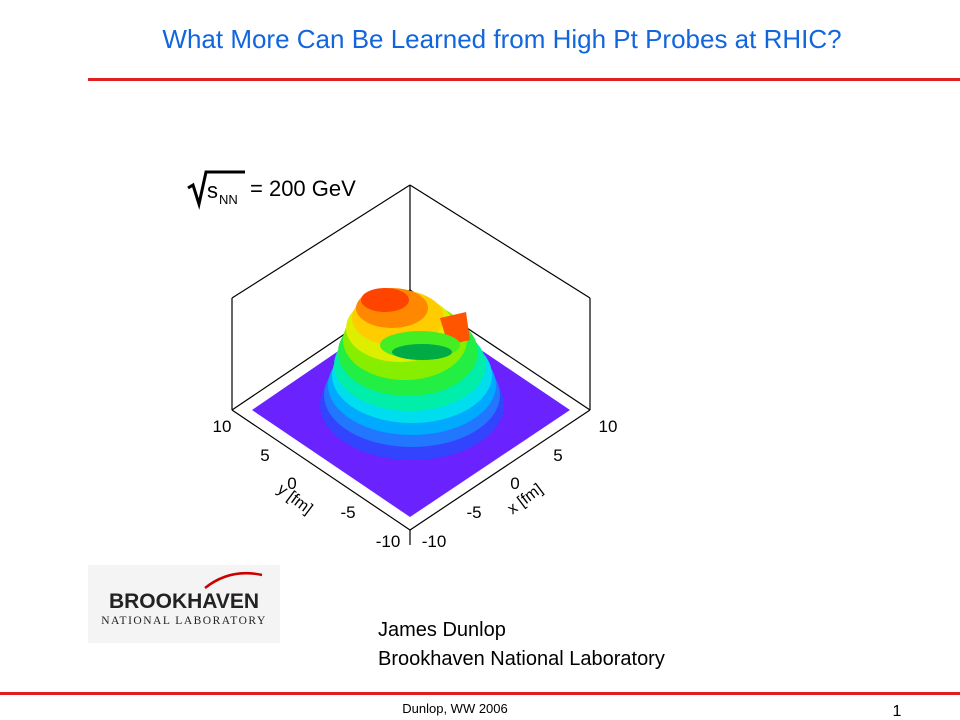 The width and height of the screenshot is (960, 720). What do you see at coordinates (473, 512) in the screenshot?
I see `x-tick-label: -5` at bounding box center [473, 512].